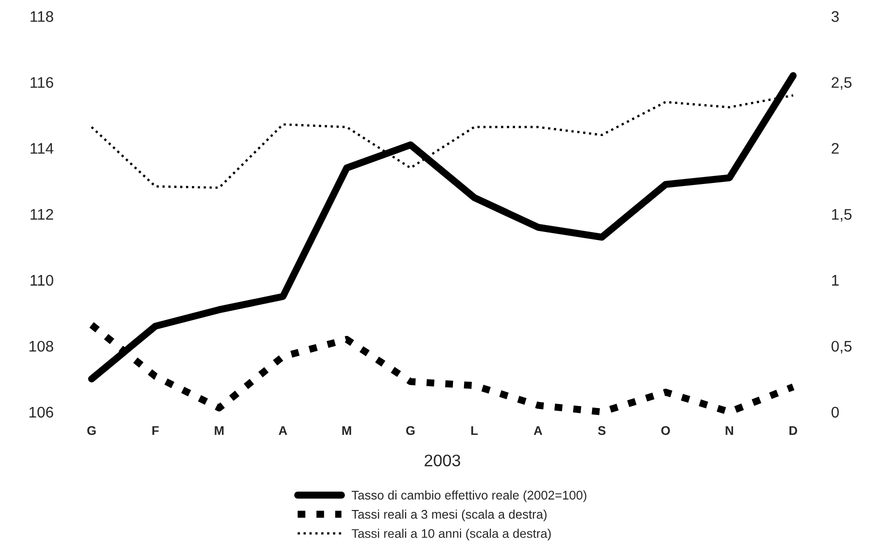 This screenshot has width=876, height=542. Describe the element at coordinates (842, 215) in the screenshot. I see `y2-tick-label: 1,5` at that location.